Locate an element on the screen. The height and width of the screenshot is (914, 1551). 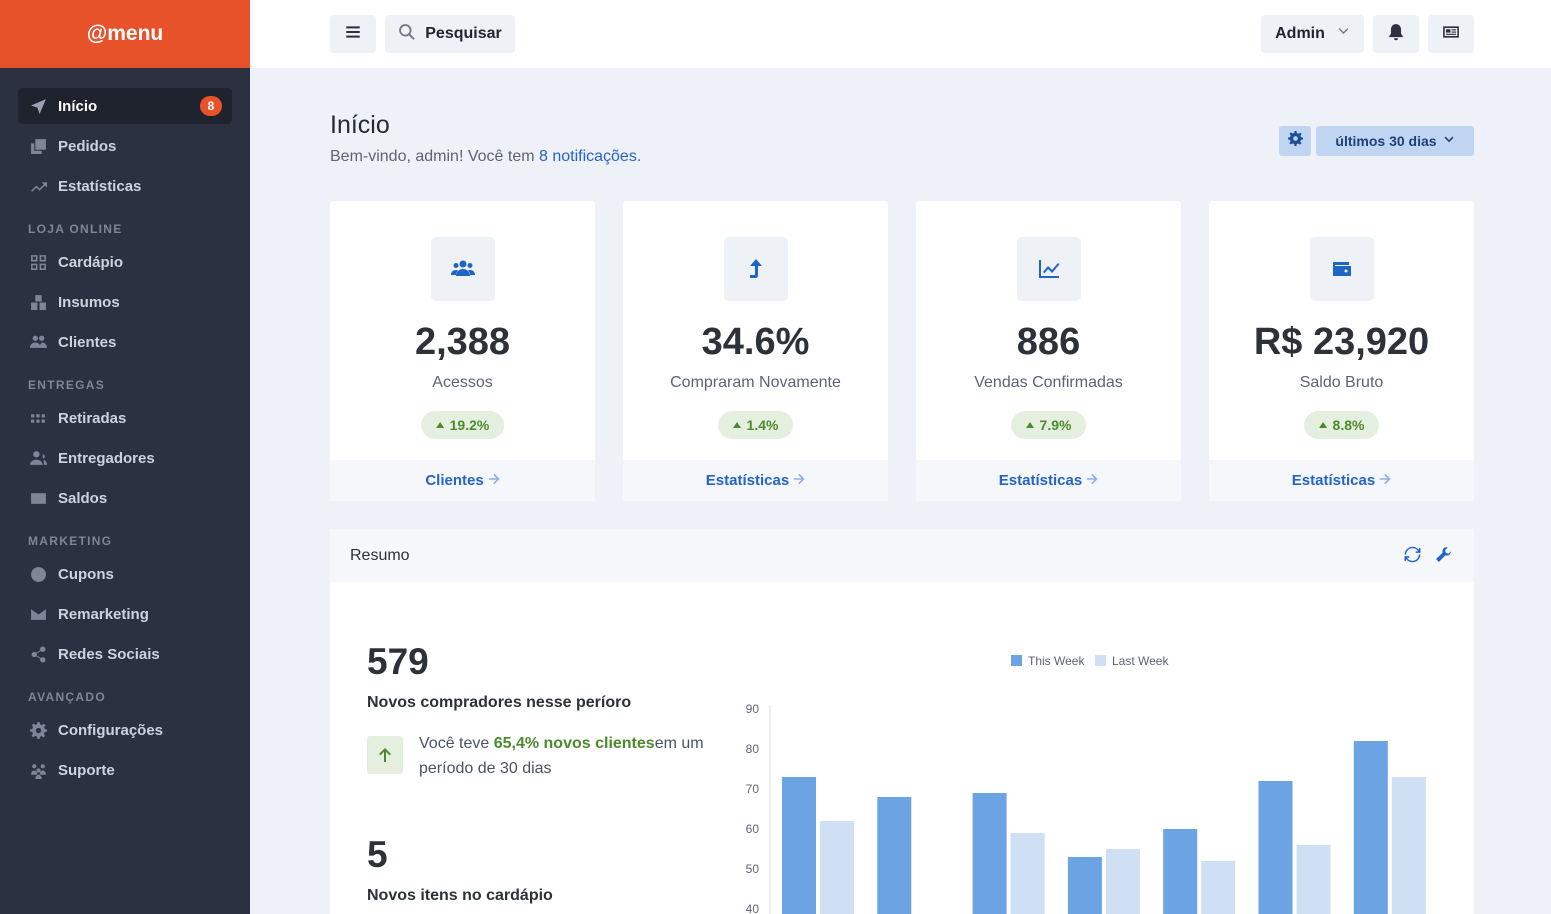
change-value: 8.8% is located at coordinates (1348, 425).